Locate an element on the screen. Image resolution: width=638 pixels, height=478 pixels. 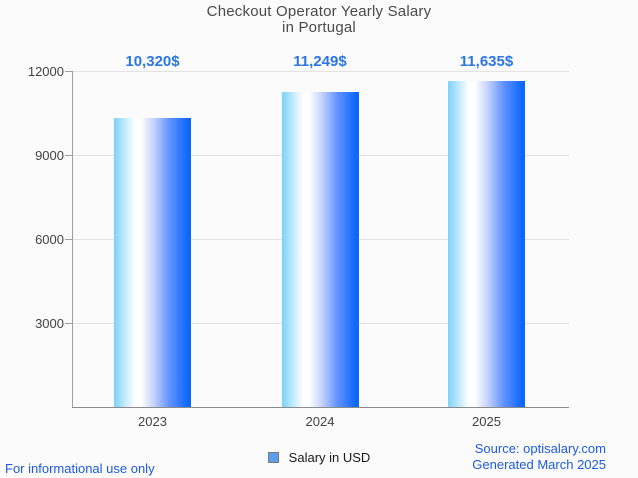
x-tick-label: 2024 is located at coordinates (320, 421).